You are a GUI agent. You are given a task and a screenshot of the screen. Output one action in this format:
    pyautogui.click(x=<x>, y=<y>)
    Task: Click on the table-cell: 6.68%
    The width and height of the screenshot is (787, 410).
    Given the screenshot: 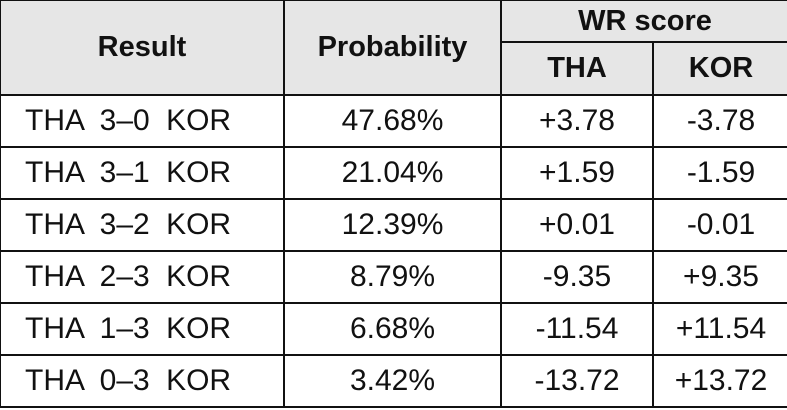 What is the action you would take?
    pyautogui.click(x=392, y=329)
    